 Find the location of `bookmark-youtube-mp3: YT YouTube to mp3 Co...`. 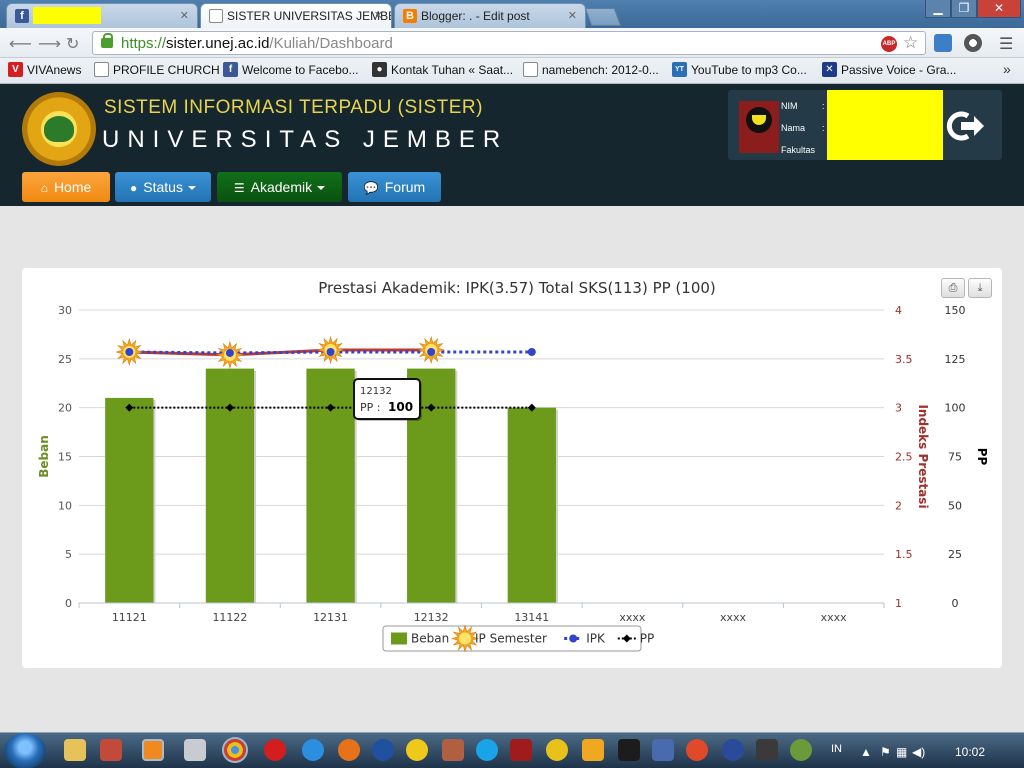

bookmark-youtube-mp3: YT YouTube to mp3 Co... is located at coordinates (739, 69).